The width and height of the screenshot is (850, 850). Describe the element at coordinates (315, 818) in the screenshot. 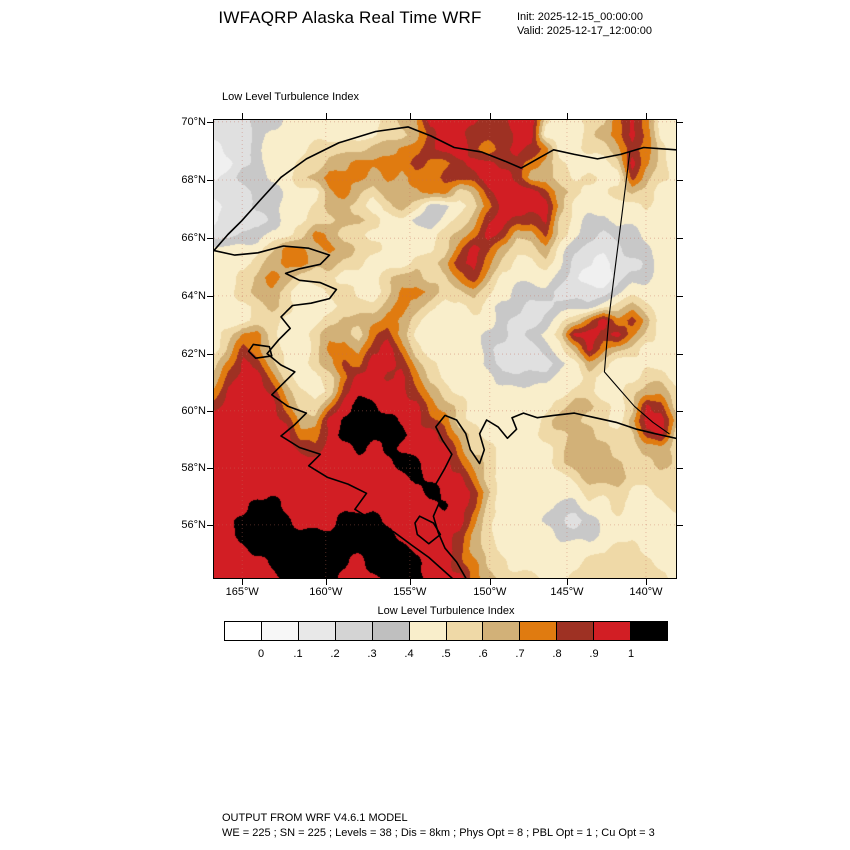

I see `footer-model-line: OUTPUT FROM WRF V4.6.1 MODEL` at that location.